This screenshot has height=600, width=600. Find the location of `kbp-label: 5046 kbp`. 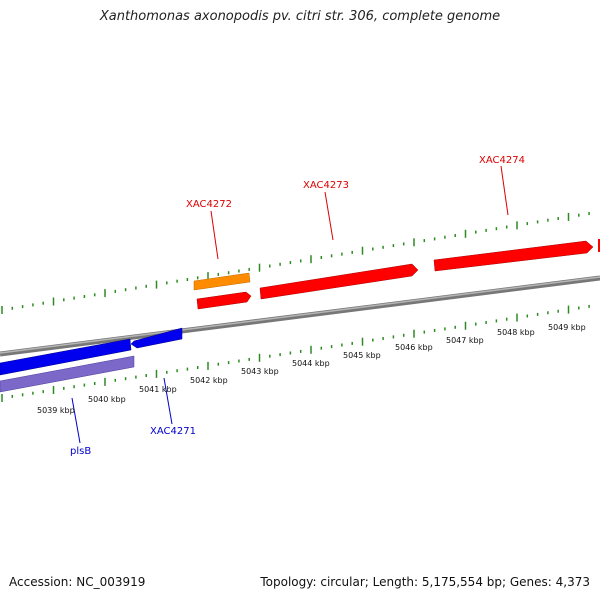

kbp-label: 5046 kbp is located at coordinates (414, 347).